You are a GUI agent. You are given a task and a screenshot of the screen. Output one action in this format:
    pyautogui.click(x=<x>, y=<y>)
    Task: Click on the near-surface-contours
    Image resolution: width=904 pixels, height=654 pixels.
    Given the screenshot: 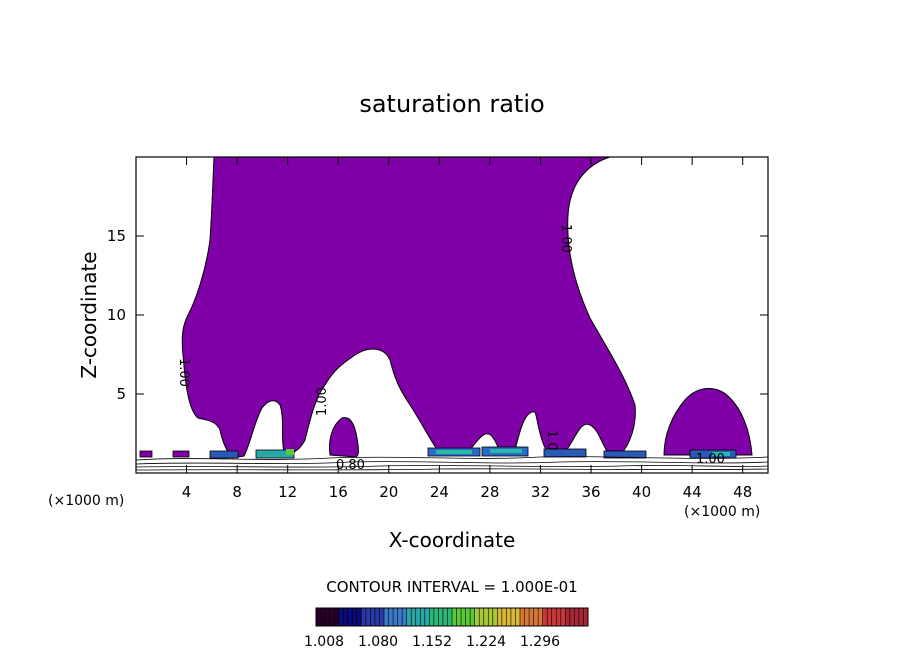 What is the action you would take?
    pyautogui.click(x=452, y=463)
    